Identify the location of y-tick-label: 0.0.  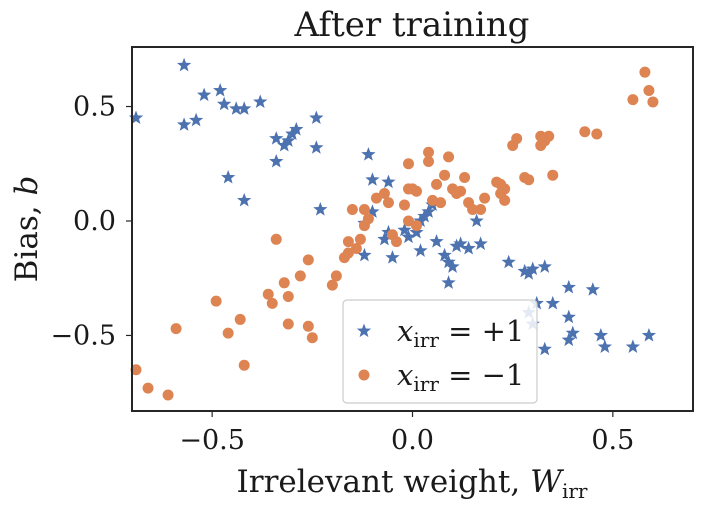
(94, 221).